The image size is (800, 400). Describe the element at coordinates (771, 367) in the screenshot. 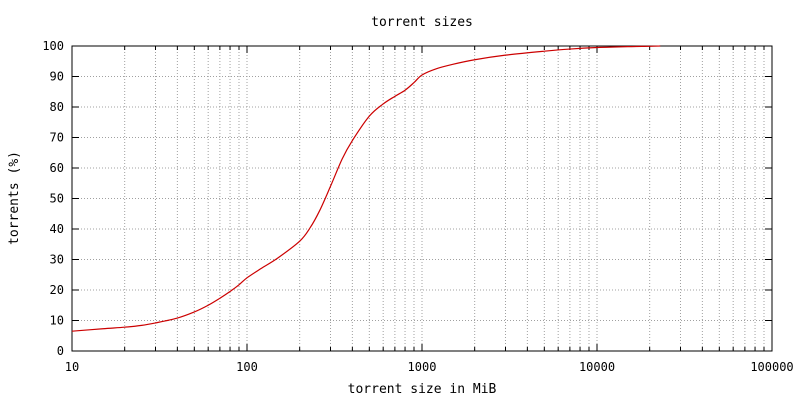

I see `x-tick-label: 100000` at that location.